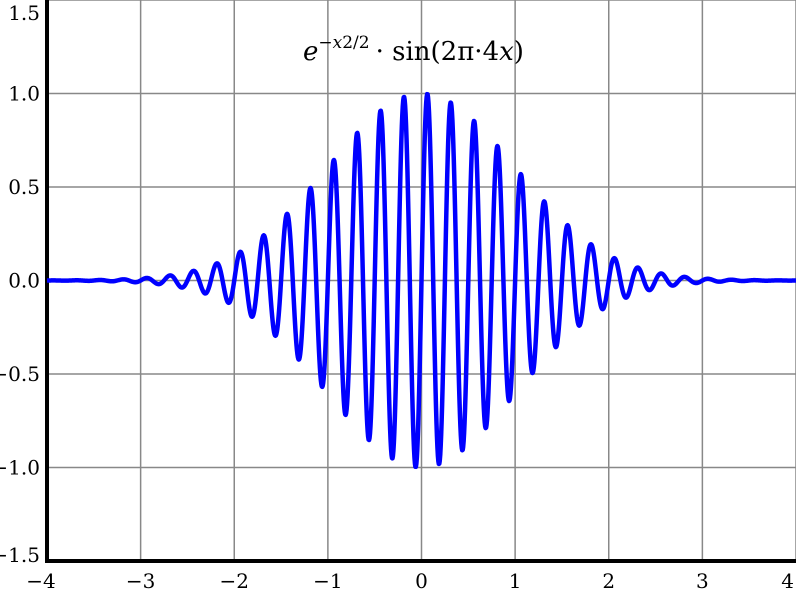 The width and height of the screenshot is (796, 600). I want to click on chart-title: e−x2/2 · sin(2π·4x), so click(413, 50).